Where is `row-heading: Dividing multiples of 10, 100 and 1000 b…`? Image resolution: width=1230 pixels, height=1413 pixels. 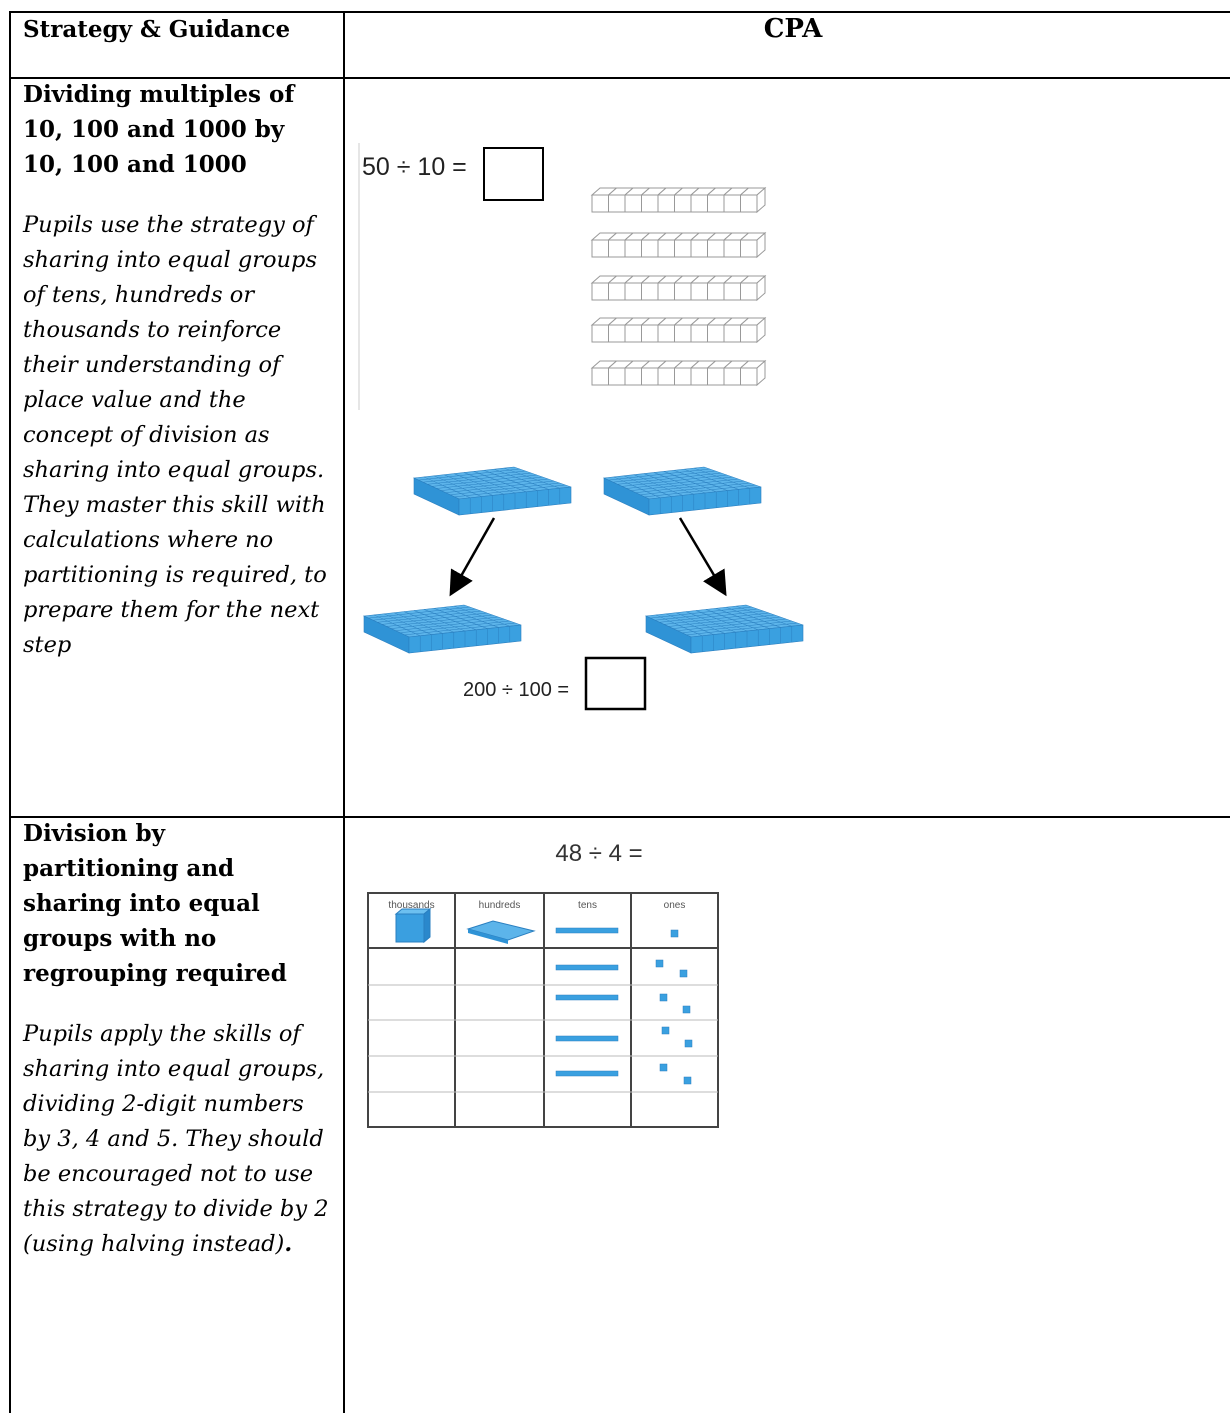
row-heading: Dividing multiples of 10, 100 and 1000 b… is located at coordinates (159, 129).